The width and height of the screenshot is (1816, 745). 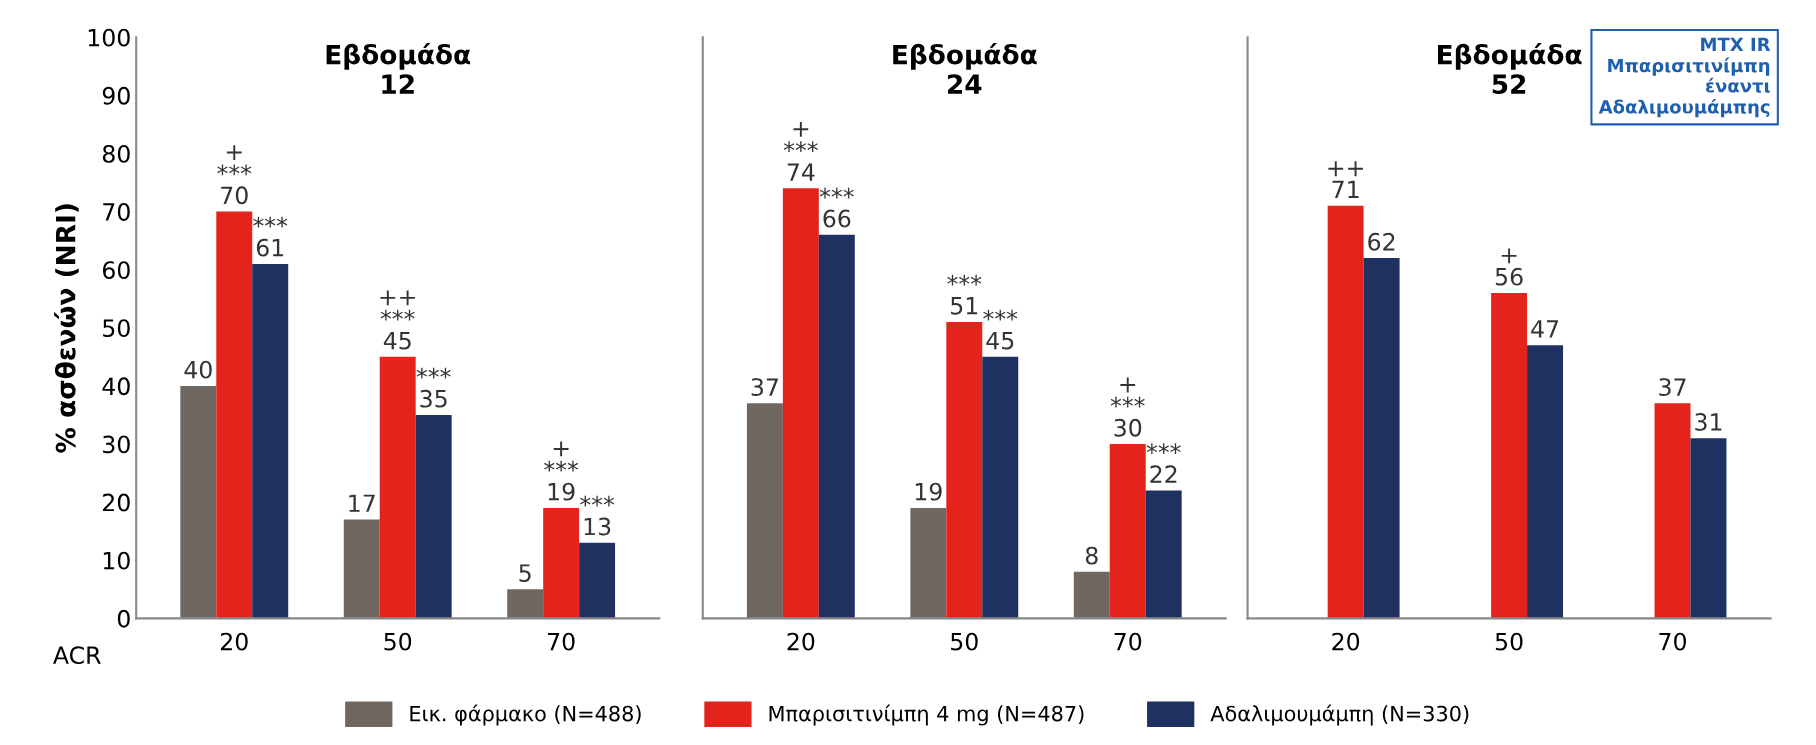 What do you see at coordinates (1381, 241) in the screenshot?
I see `data-label: 62` at bounding box center [1381, 241].